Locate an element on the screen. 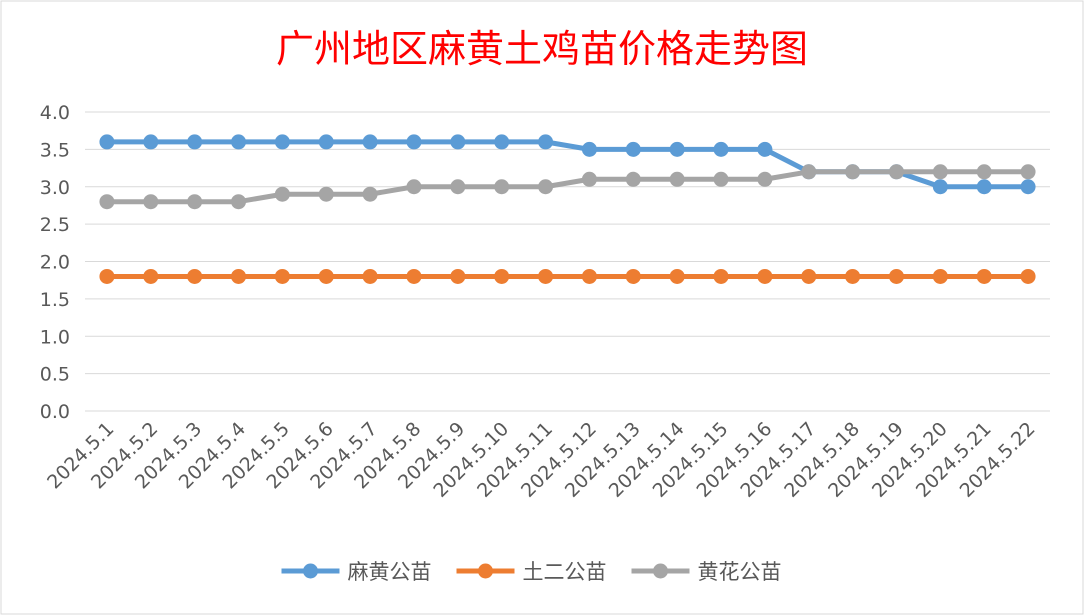 The image size is (1084, 615). legend-label: 黄花公苗 is located at coordinates (740, 572).